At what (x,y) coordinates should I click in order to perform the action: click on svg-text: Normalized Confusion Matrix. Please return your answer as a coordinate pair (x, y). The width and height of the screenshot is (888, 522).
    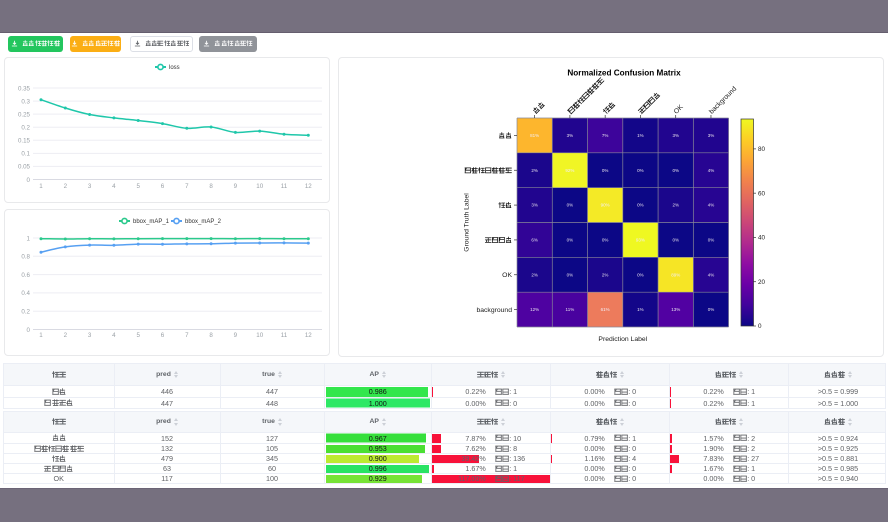
    Looking at the image, I should click on (624, 72).